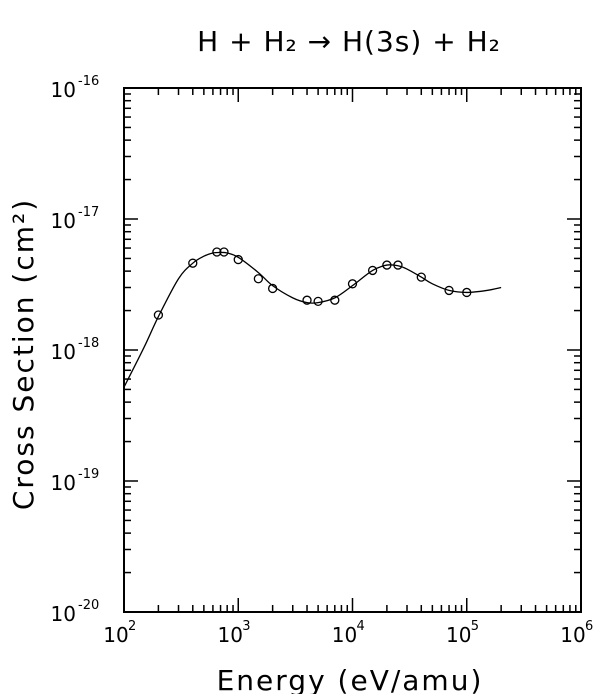  Describe the element at coordinates (132, 626) in the screenshot. I see `x-tick-label-exponent: 2` at that location.